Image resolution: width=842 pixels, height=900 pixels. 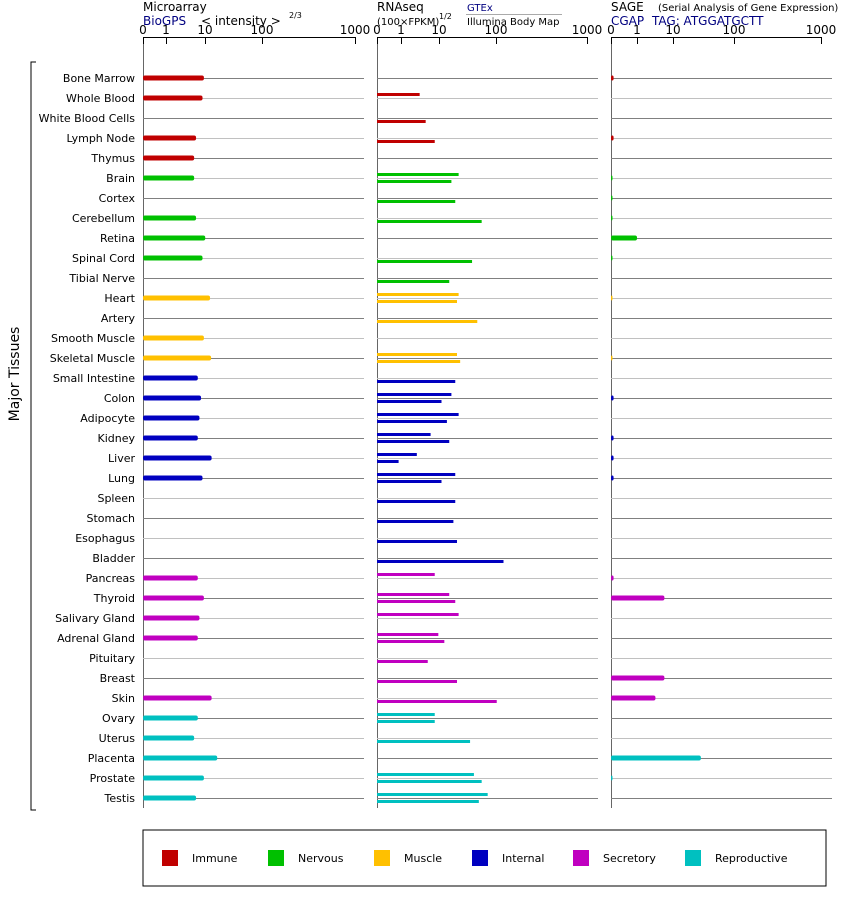 I want to click on panel-0-tick-label-2: 10, so click(x=204, y=30).